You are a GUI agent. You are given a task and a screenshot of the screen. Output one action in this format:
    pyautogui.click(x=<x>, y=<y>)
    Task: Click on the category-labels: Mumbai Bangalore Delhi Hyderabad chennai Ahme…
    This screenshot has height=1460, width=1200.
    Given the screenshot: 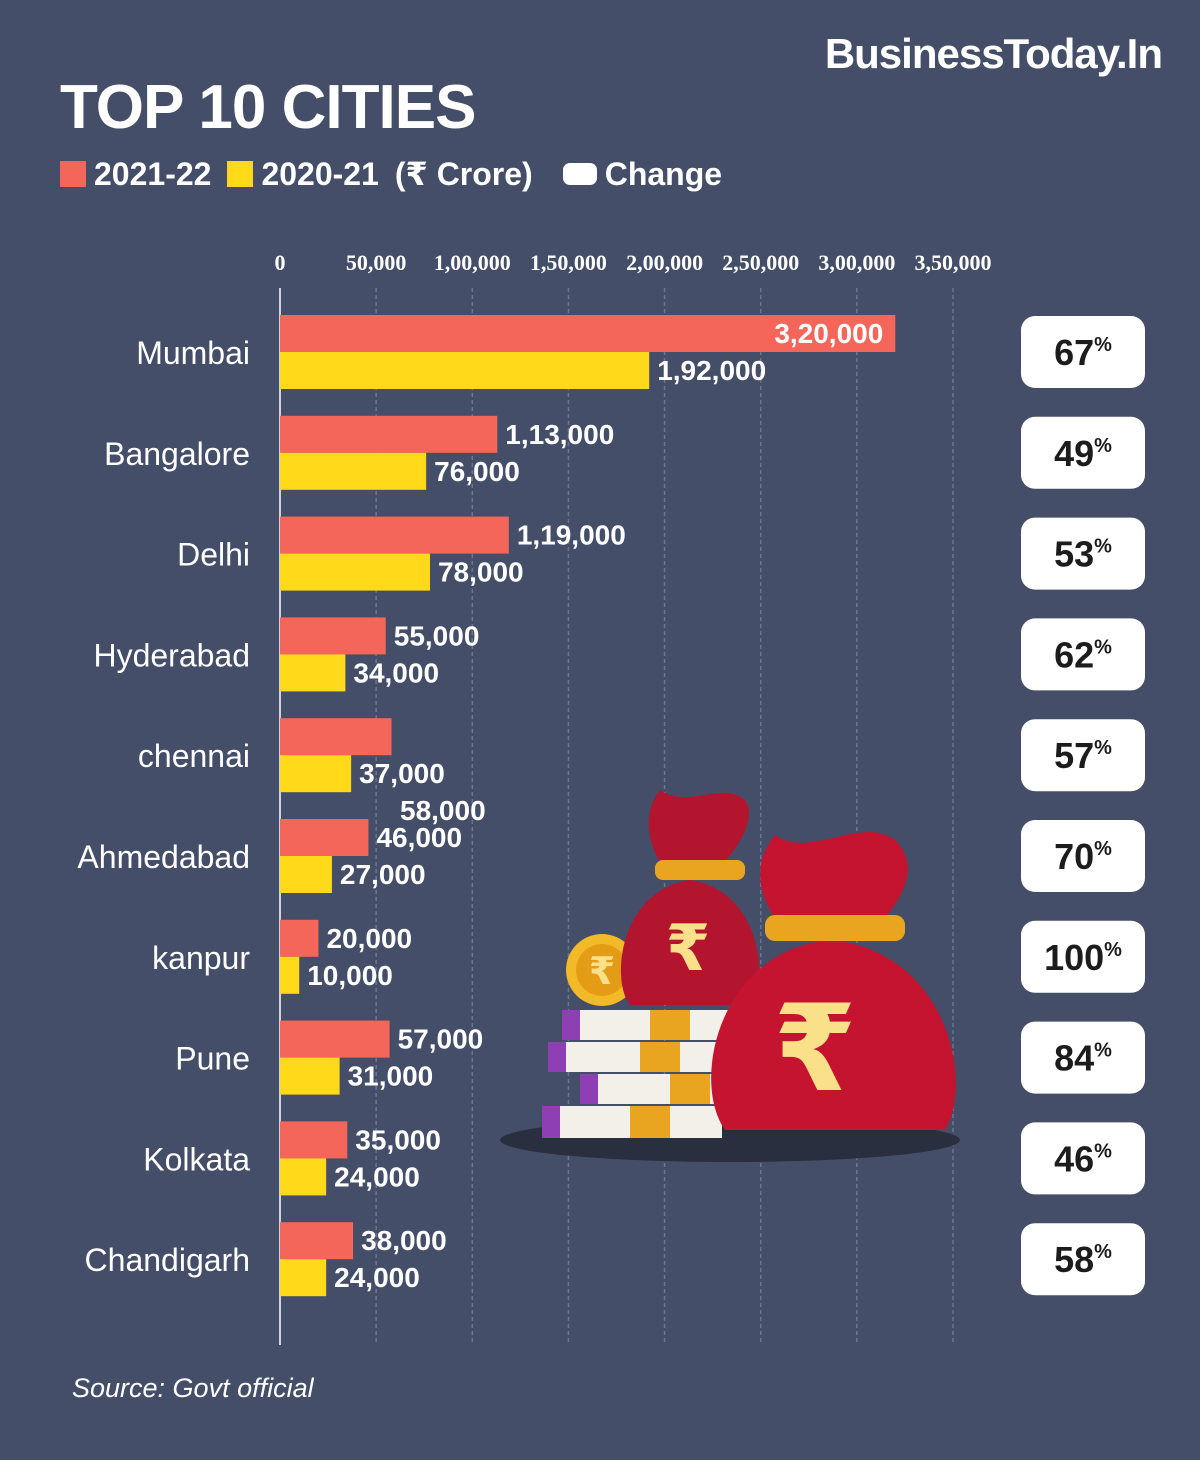 What is the action you would take?
    pyautogui.click(x=163, y=806)
    